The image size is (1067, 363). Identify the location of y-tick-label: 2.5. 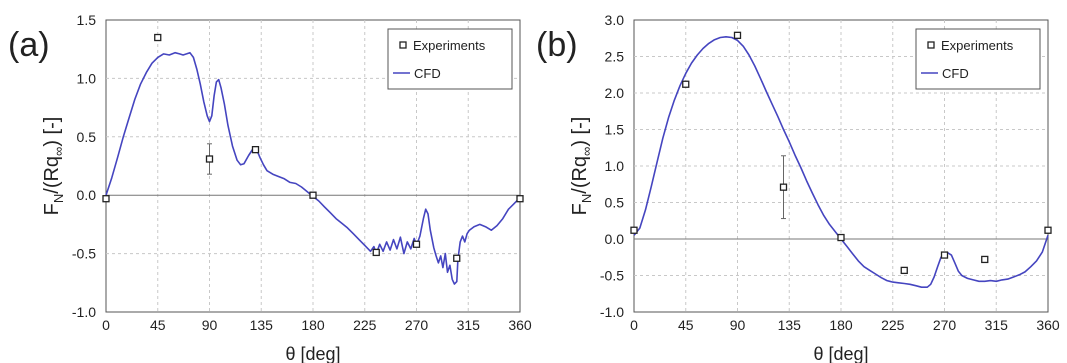
(615, 57).